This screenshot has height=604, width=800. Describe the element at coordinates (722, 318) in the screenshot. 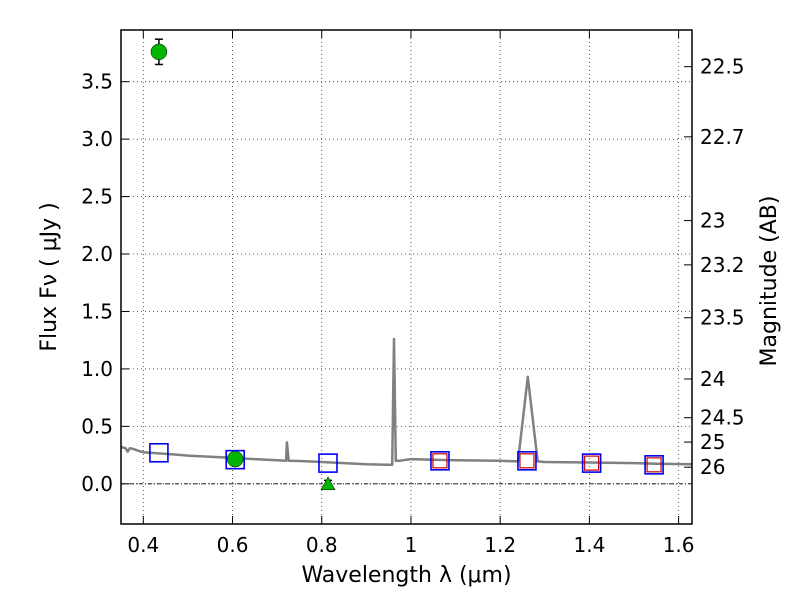

I see `magnitude-tick-label: 23.5` at that location.